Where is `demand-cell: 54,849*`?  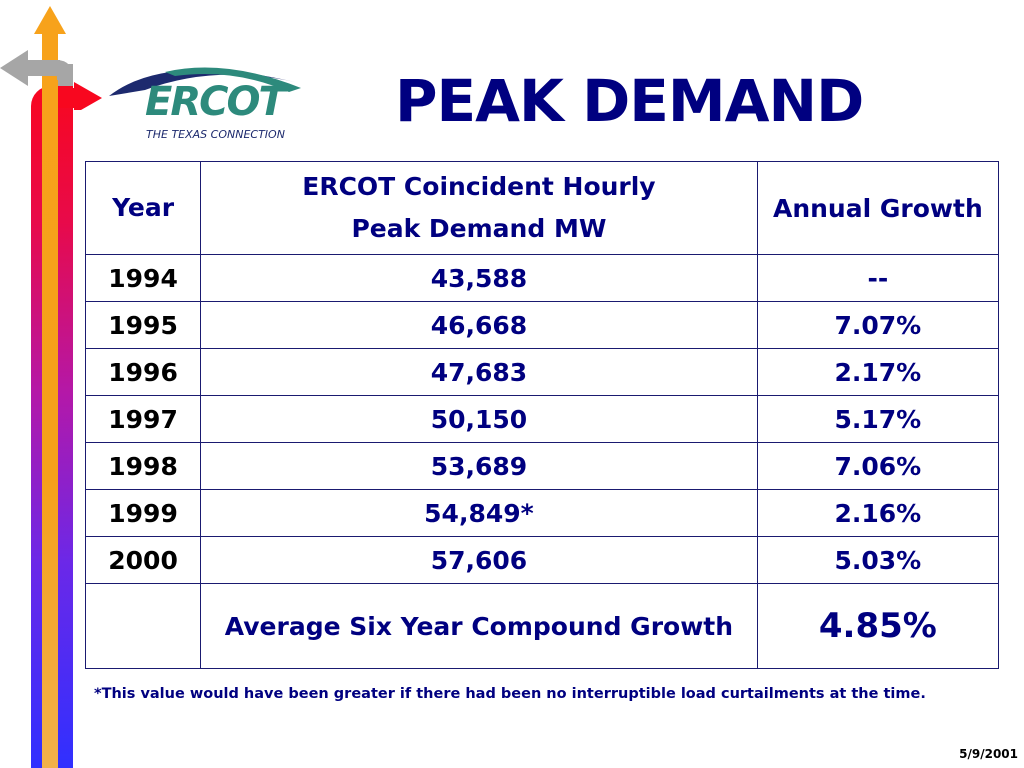
demand-cell: 54,849* is located at coordinates (479, 513).